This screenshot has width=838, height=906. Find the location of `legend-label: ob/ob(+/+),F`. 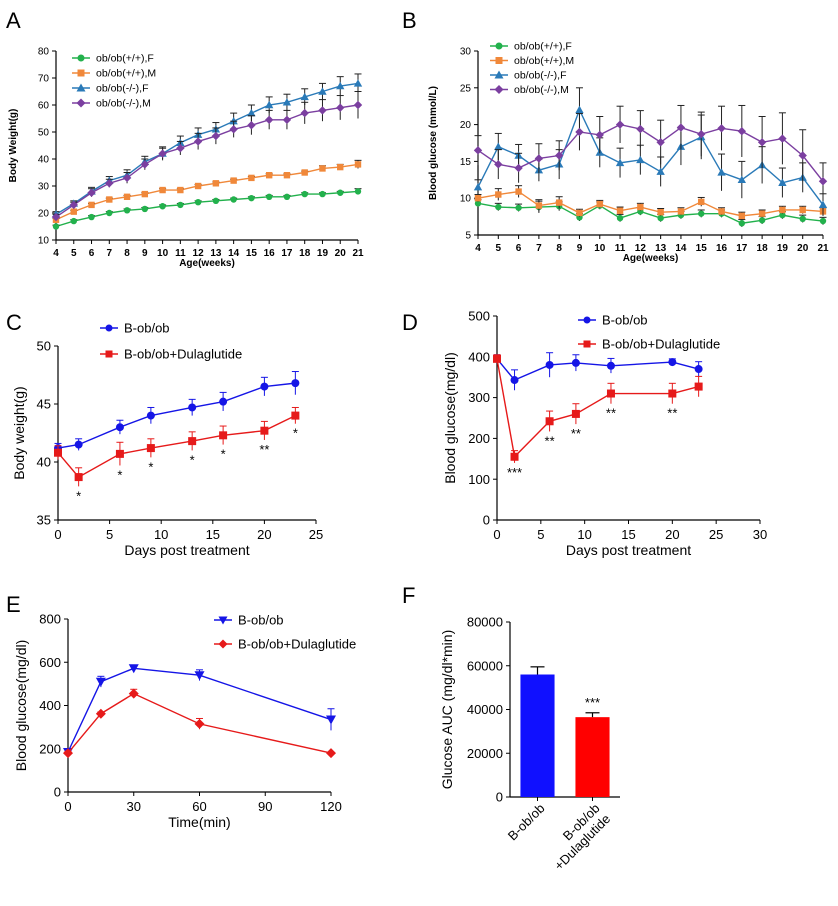

legend-label: ob/ob(+/+),F is located at coordinates (125, 59).